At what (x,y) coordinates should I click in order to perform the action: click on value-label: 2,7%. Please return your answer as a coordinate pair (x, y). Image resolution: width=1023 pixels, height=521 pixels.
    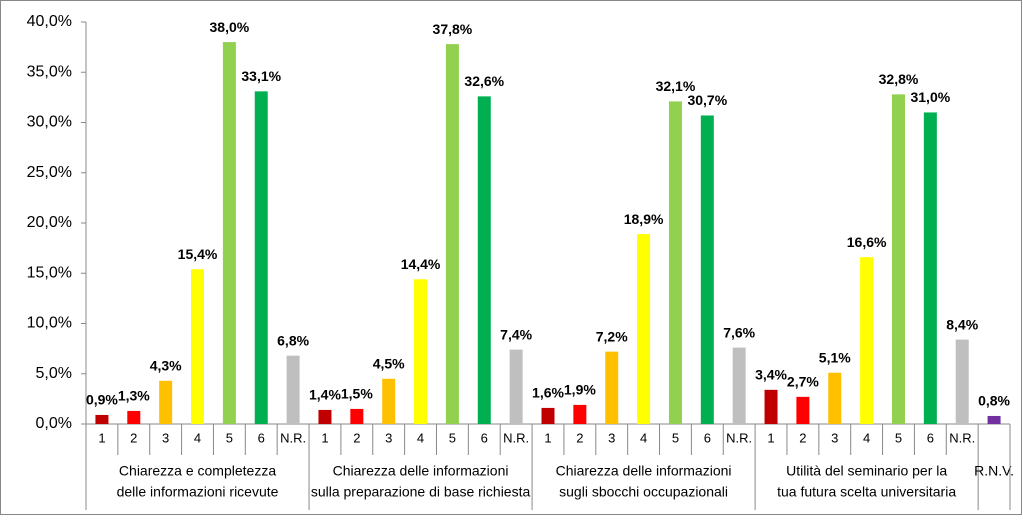
    Looking at the image, I should click on (803, 382).